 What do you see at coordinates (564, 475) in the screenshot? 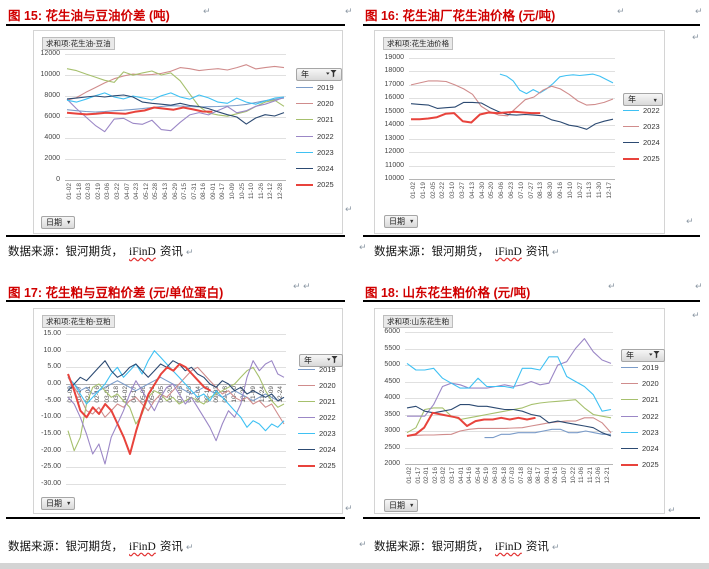
I see `x-tick-label: 10-07` at bounding box center [564, 475].